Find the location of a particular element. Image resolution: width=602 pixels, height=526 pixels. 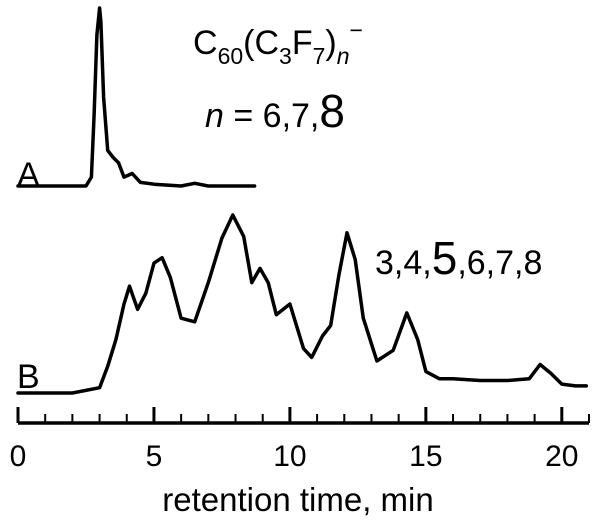

b-values-annotation: 3,4,5,6,7,8 is located at coordinates (458, 258).